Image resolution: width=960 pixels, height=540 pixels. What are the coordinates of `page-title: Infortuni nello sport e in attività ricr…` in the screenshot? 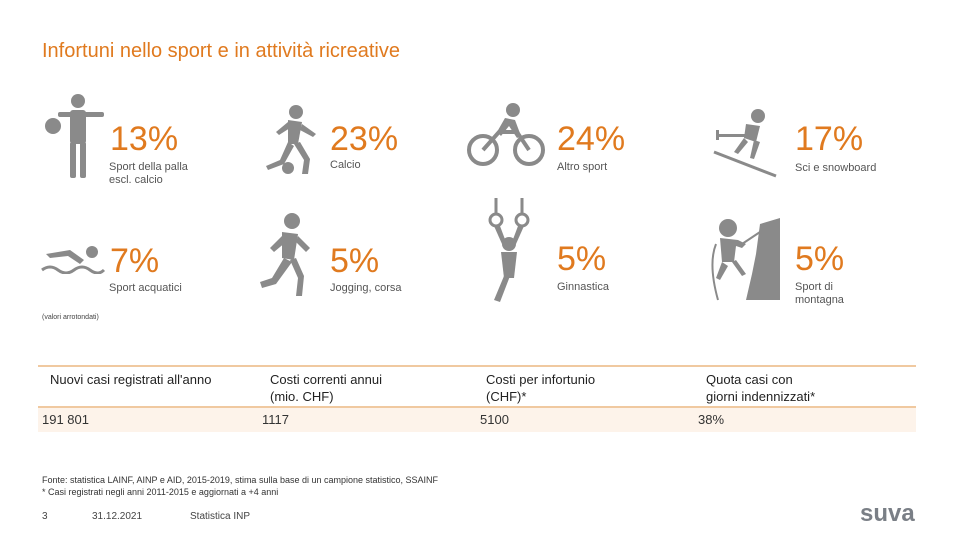 It's located at (221, 51).